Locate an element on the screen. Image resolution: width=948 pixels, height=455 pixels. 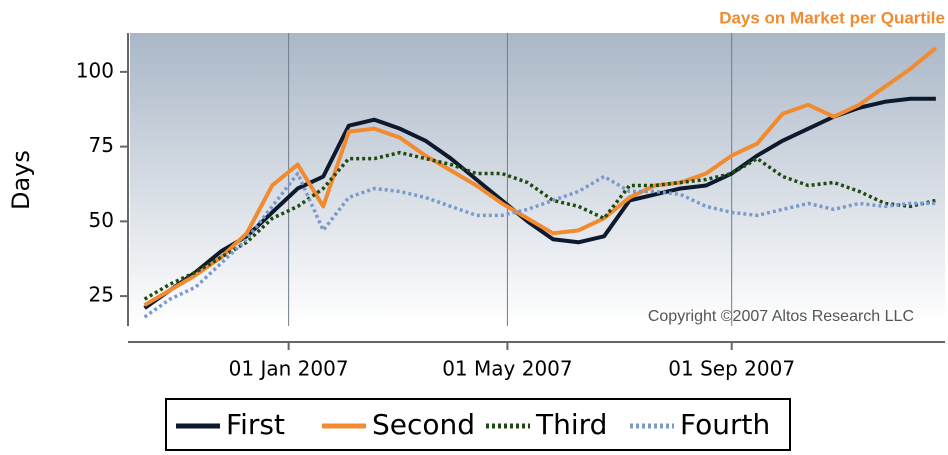
legend is located at coordinates (478, 424).